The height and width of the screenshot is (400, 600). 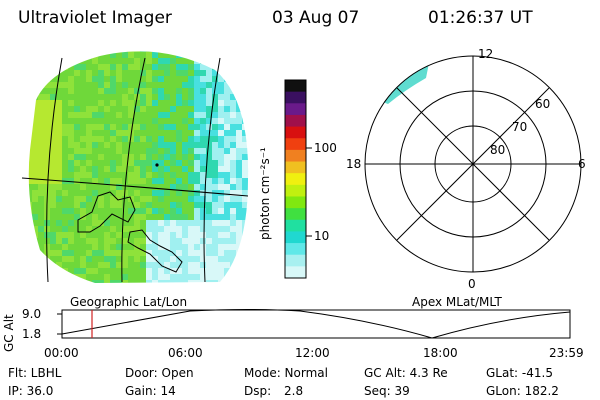 I want to click on door-status: Door: Open, so click(x=159, y=373).